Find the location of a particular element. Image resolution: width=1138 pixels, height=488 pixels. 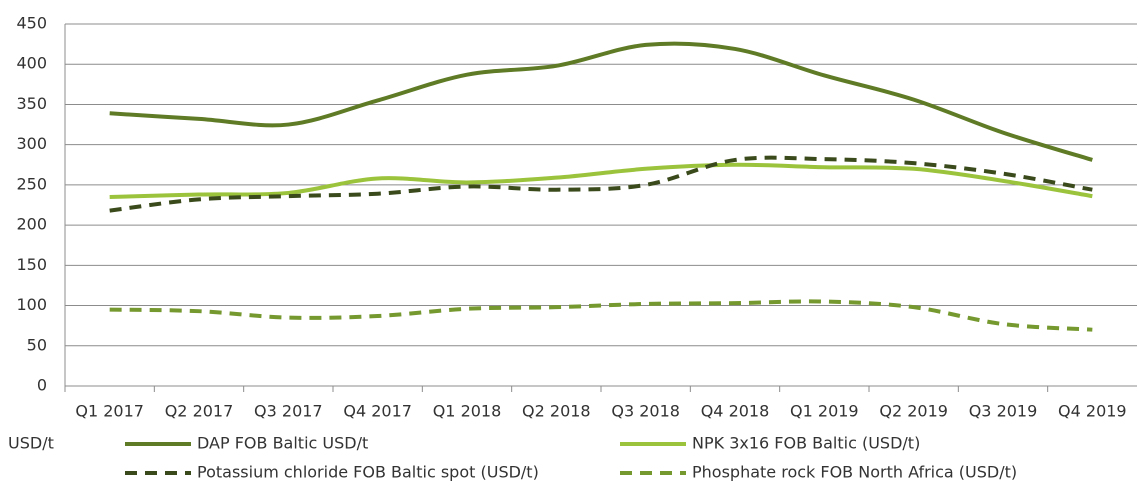

y-tick-label: 250 is located at coordinates (31, 183).